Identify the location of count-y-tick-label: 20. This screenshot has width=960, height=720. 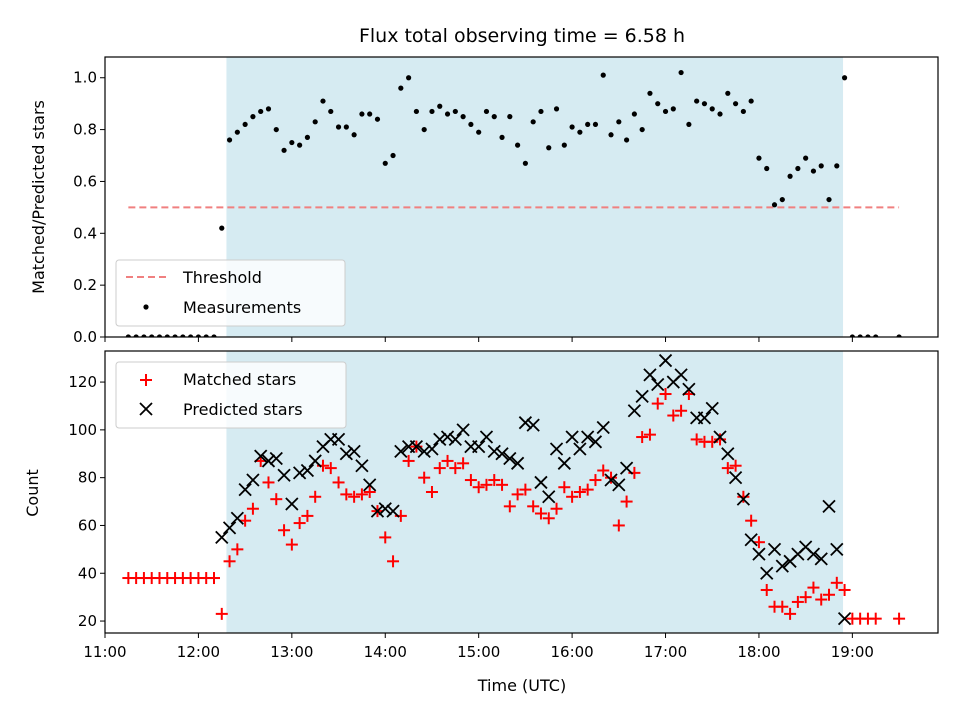
(87, 621).